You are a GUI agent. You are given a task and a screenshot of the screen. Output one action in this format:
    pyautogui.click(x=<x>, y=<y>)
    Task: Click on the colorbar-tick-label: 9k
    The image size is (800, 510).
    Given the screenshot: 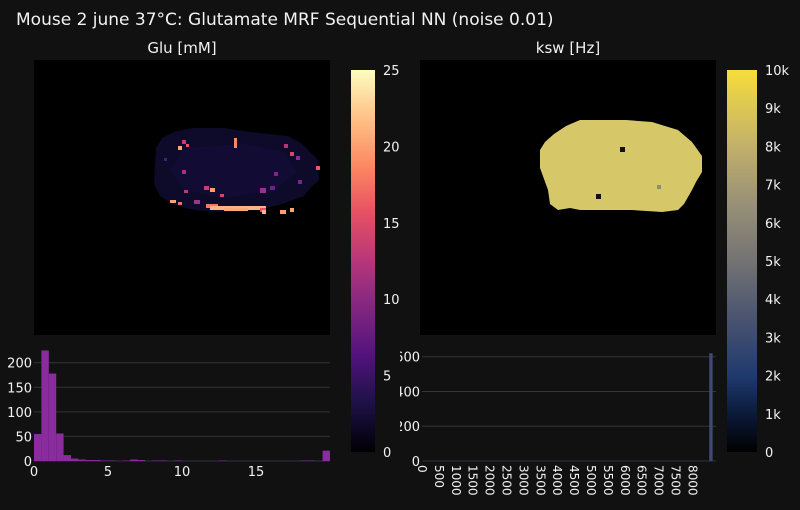 What is the action you would take?
    pyautogui.click(x=773, y=109)
    